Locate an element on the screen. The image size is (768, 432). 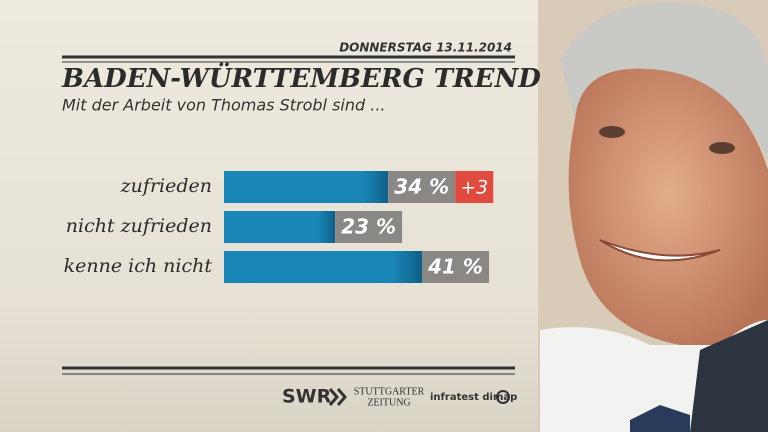
source-logo: ZEITUNG is located at coordinates (388, 402).